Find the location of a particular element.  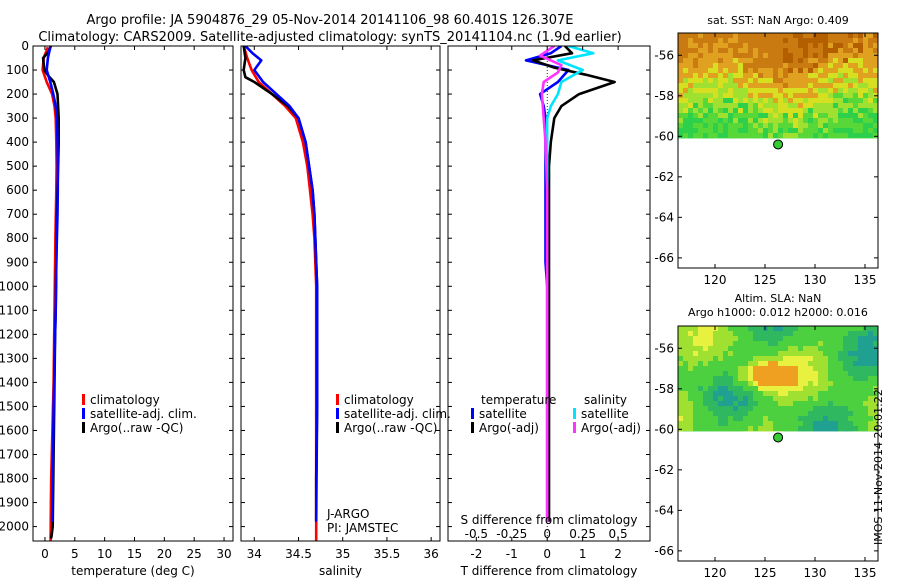

legend-heading-temperature: temperature is located at coordinates (518, 400).